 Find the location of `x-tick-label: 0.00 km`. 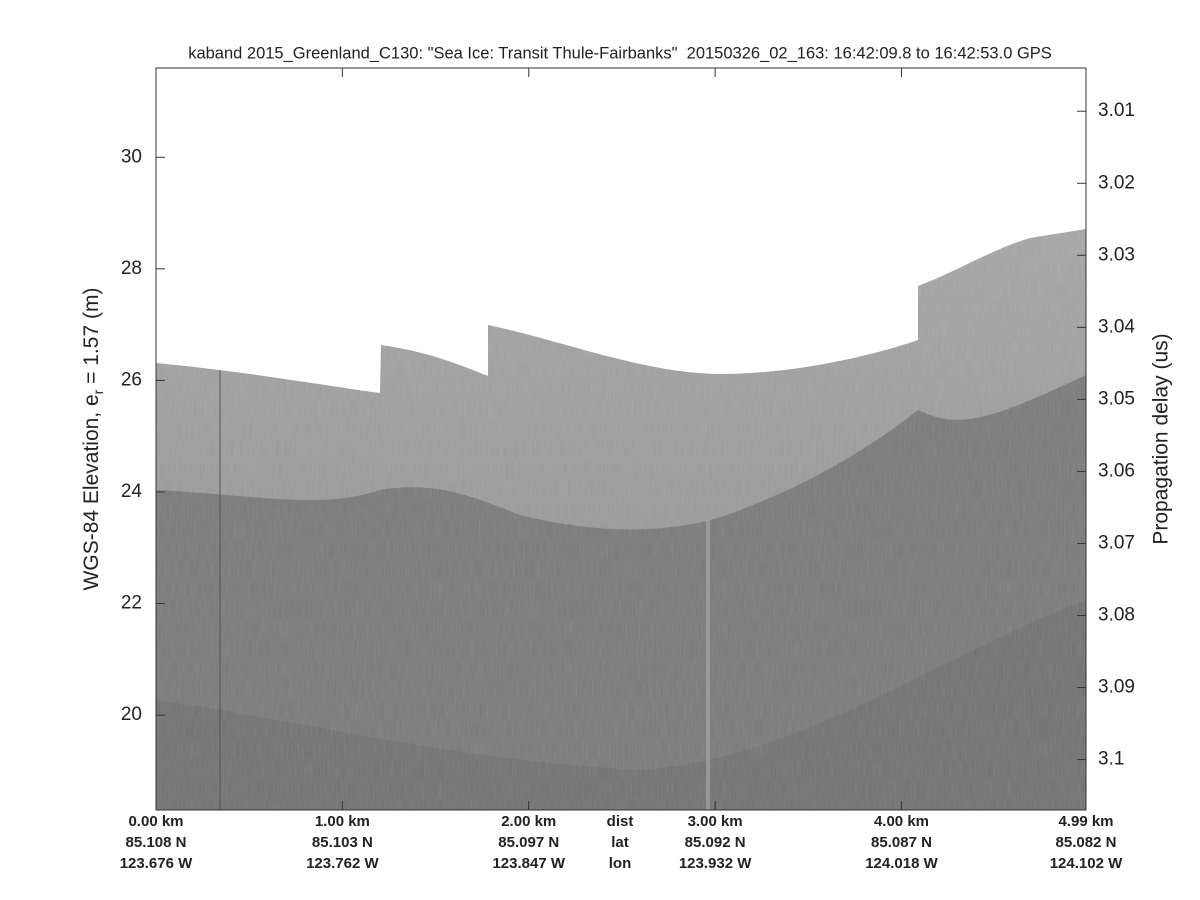

x-tick-label: 0.00 km is located at coordinates (155, 821).